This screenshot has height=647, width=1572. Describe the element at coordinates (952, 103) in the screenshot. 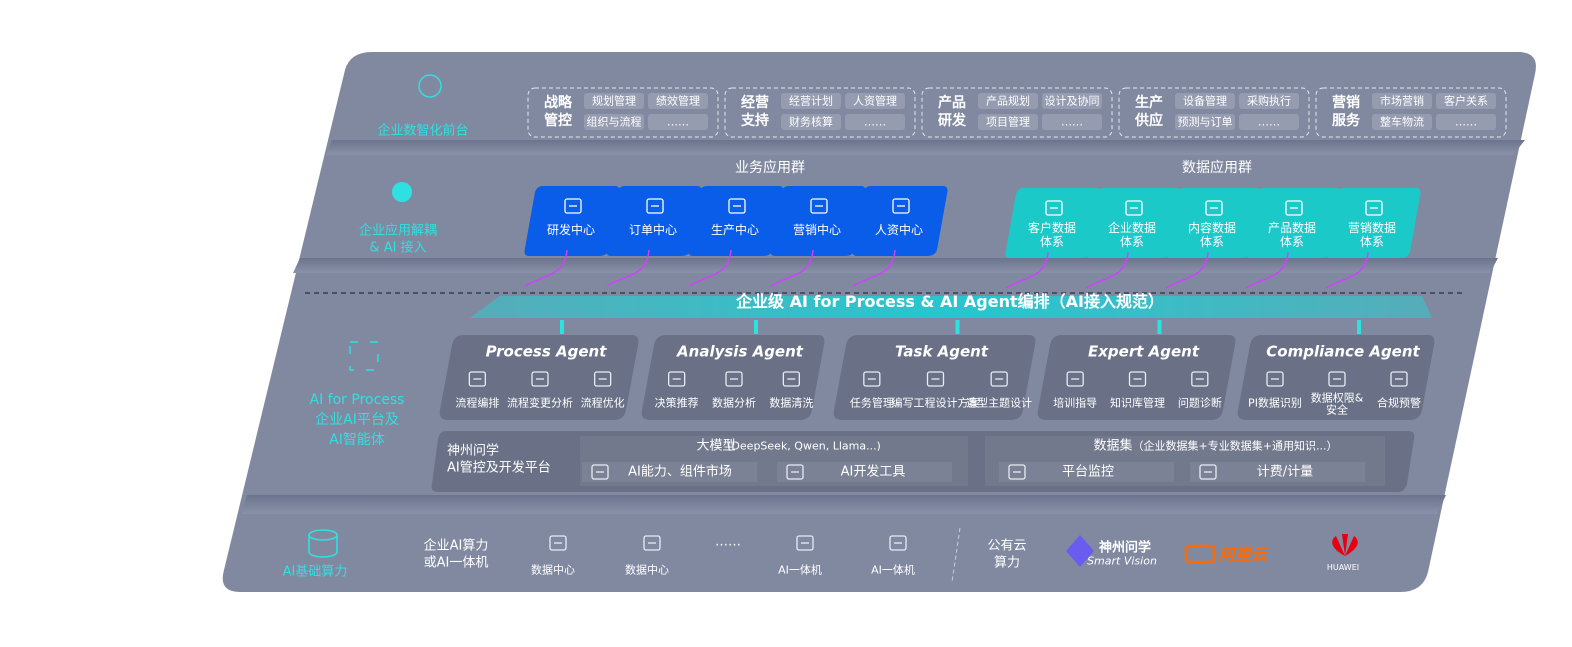

I see `group-title: 产品` at that location.